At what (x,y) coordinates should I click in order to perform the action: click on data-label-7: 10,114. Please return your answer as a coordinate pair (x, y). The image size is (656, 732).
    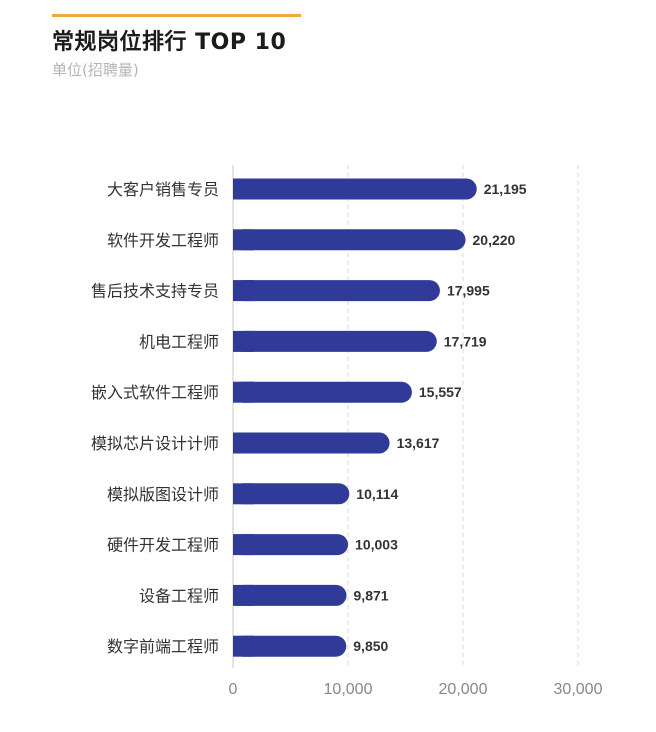
    Looking at the image, I should click on (377, 494).